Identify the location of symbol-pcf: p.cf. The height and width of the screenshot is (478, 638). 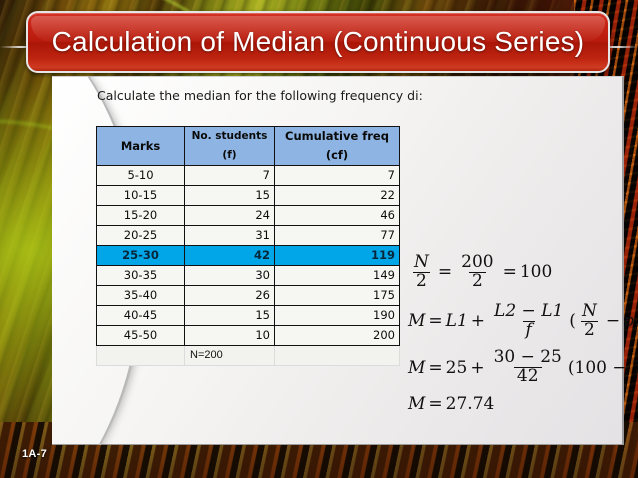
(630, 321).